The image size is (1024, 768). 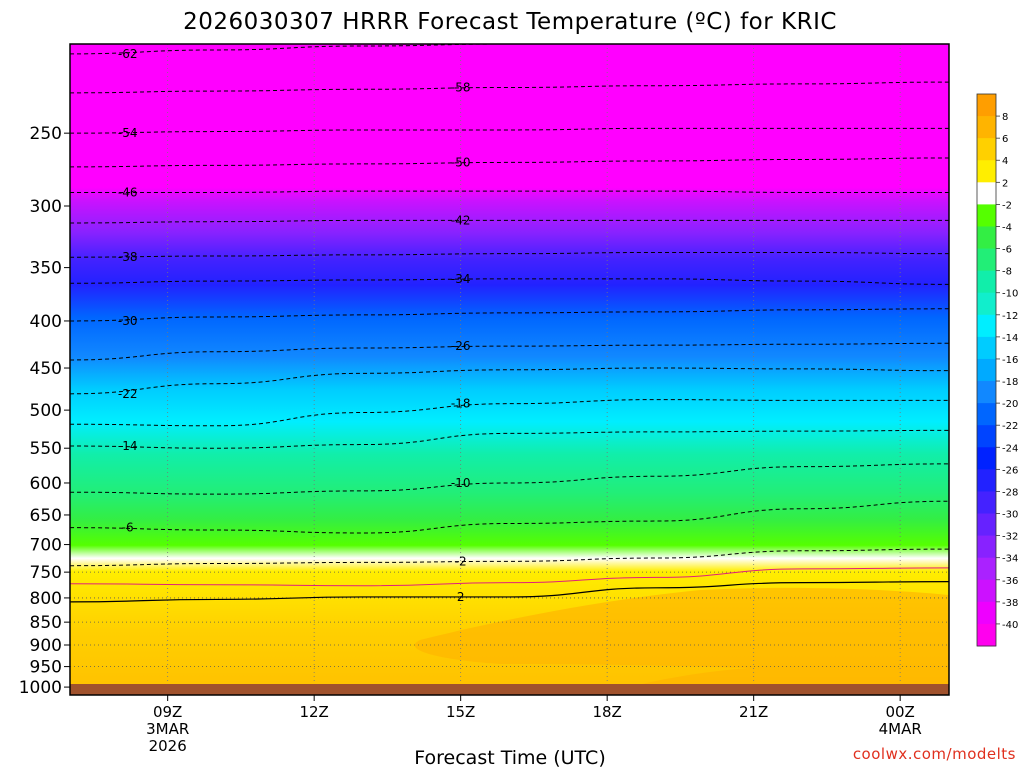 I want to click on warm-core-region, so click(x=681, y=641).